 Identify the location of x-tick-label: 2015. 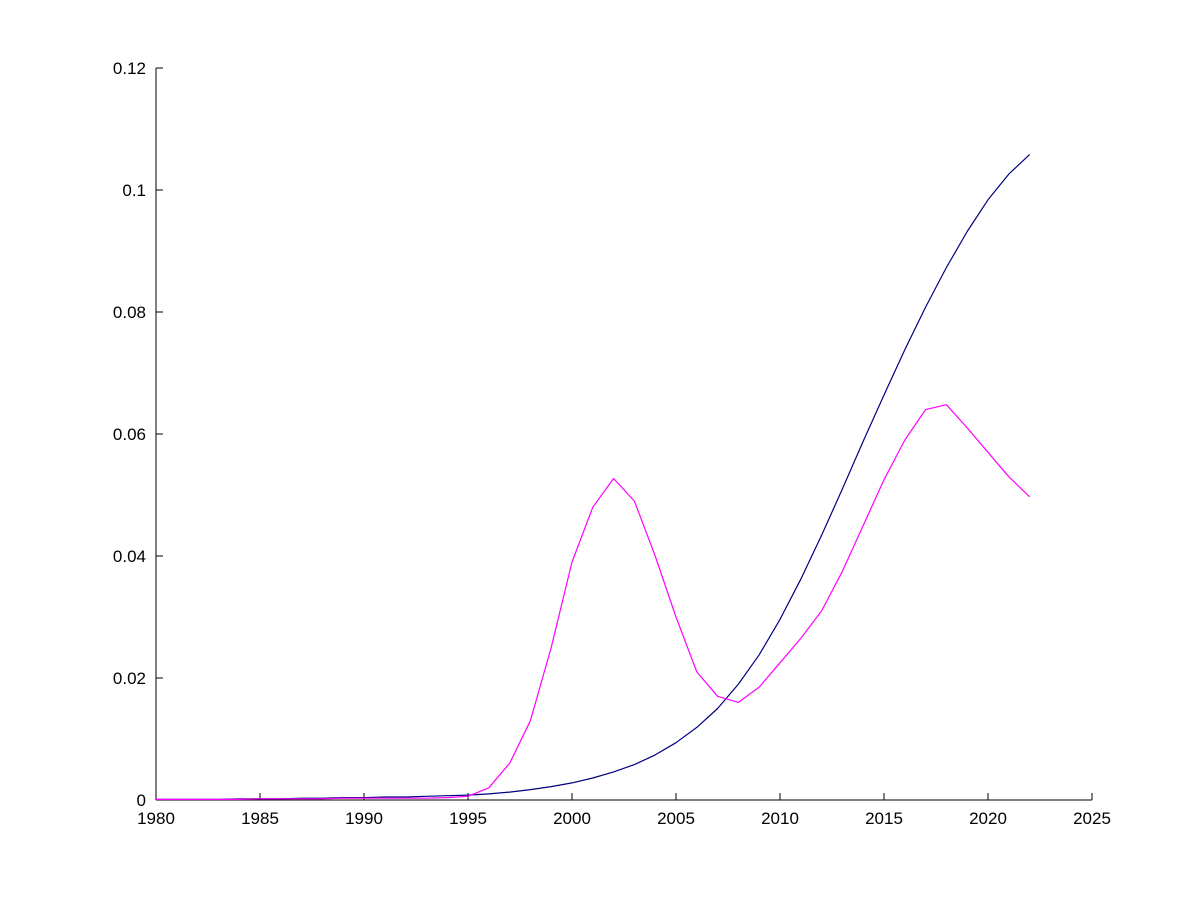
(884, 818).